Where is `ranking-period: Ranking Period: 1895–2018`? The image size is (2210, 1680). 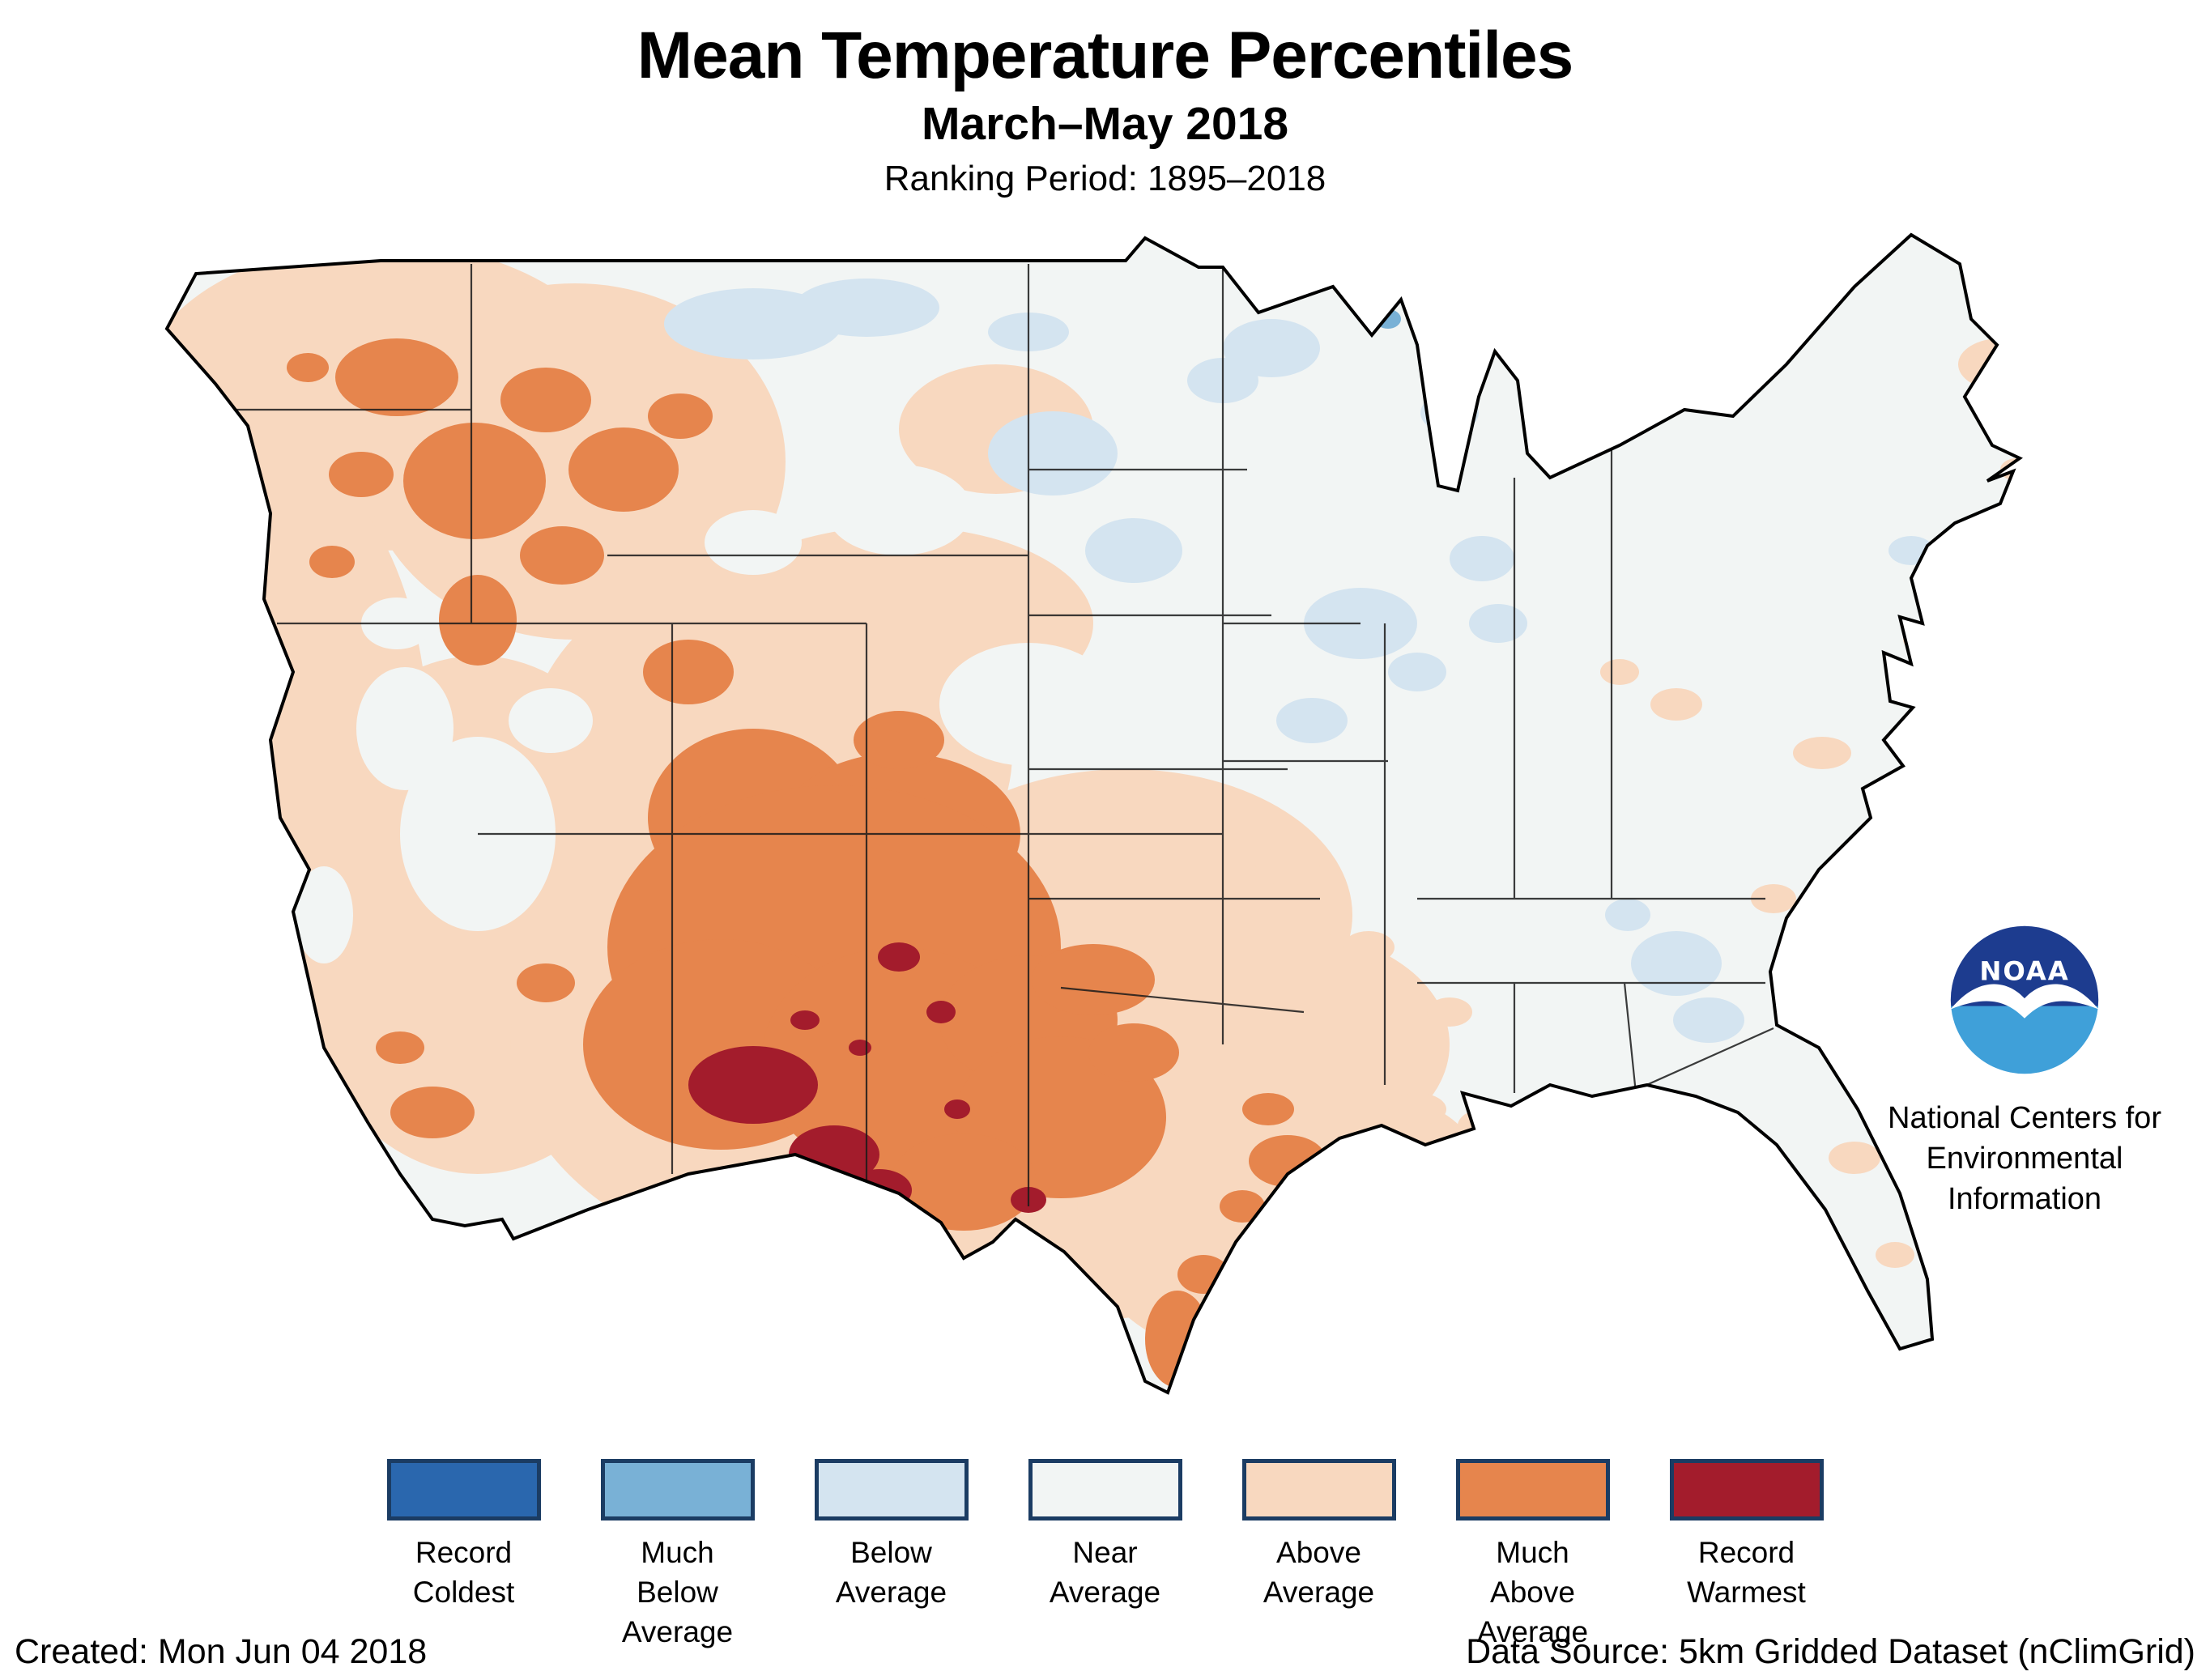
ranking-period: Ranking Period: 1895–2018 is located at coordinates (1105, 178).